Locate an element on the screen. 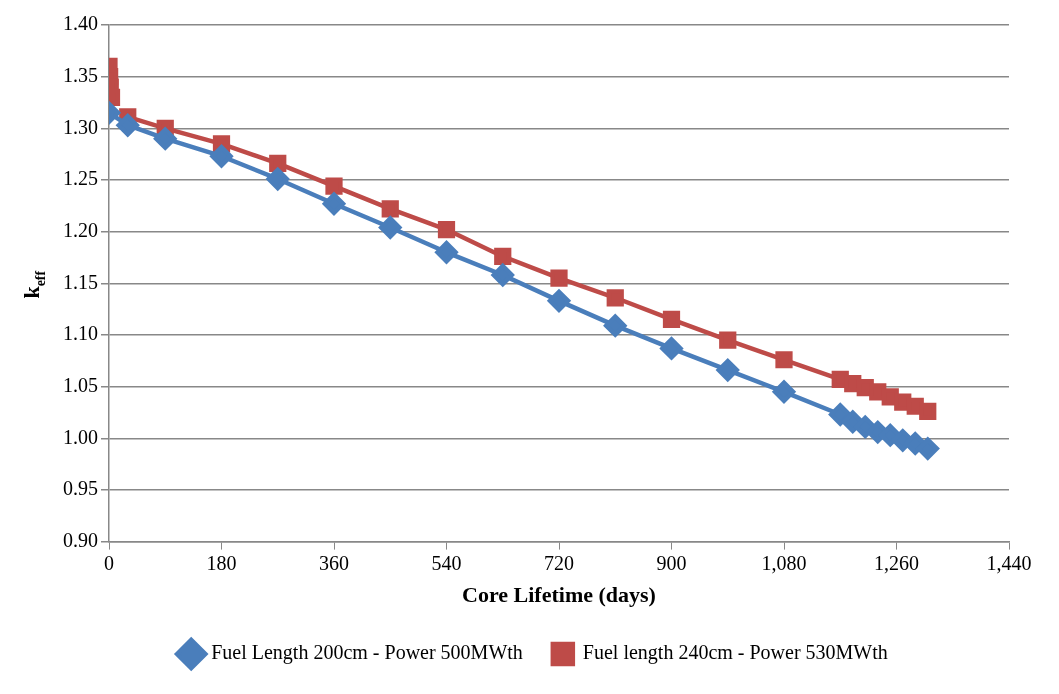 This screenshot has width=1059, height=694. y-tick-label: 1.40 is located at coordinates (80, 23).